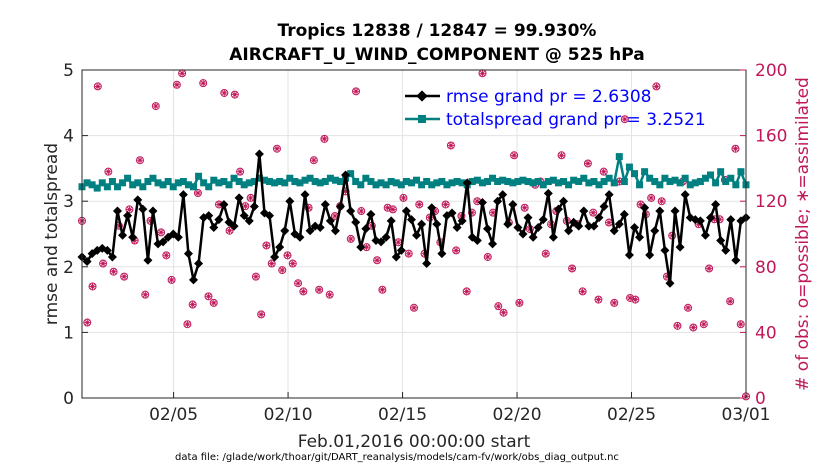 The image size is (830, 470). Describe the element at coordinates (576, 120) in the screenshot. I see `legend-spread-label: totalspread grand pr = 3.2521` at that location.